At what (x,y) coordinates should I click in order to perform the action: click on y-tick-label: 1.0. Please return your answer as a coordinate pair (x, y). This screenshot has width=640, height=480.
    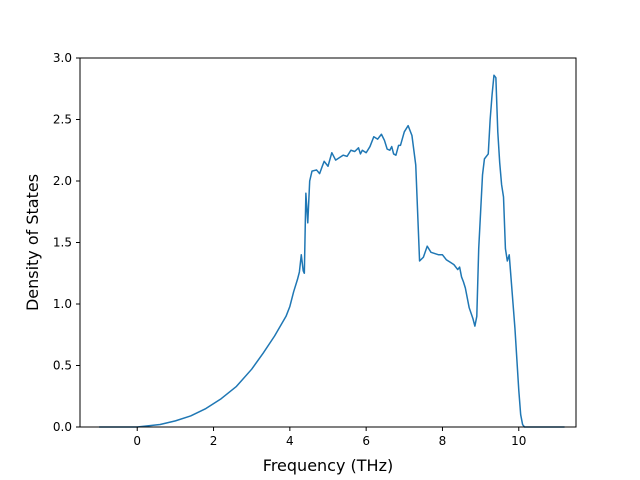
    Looking at the image, I should click on (62, 304).